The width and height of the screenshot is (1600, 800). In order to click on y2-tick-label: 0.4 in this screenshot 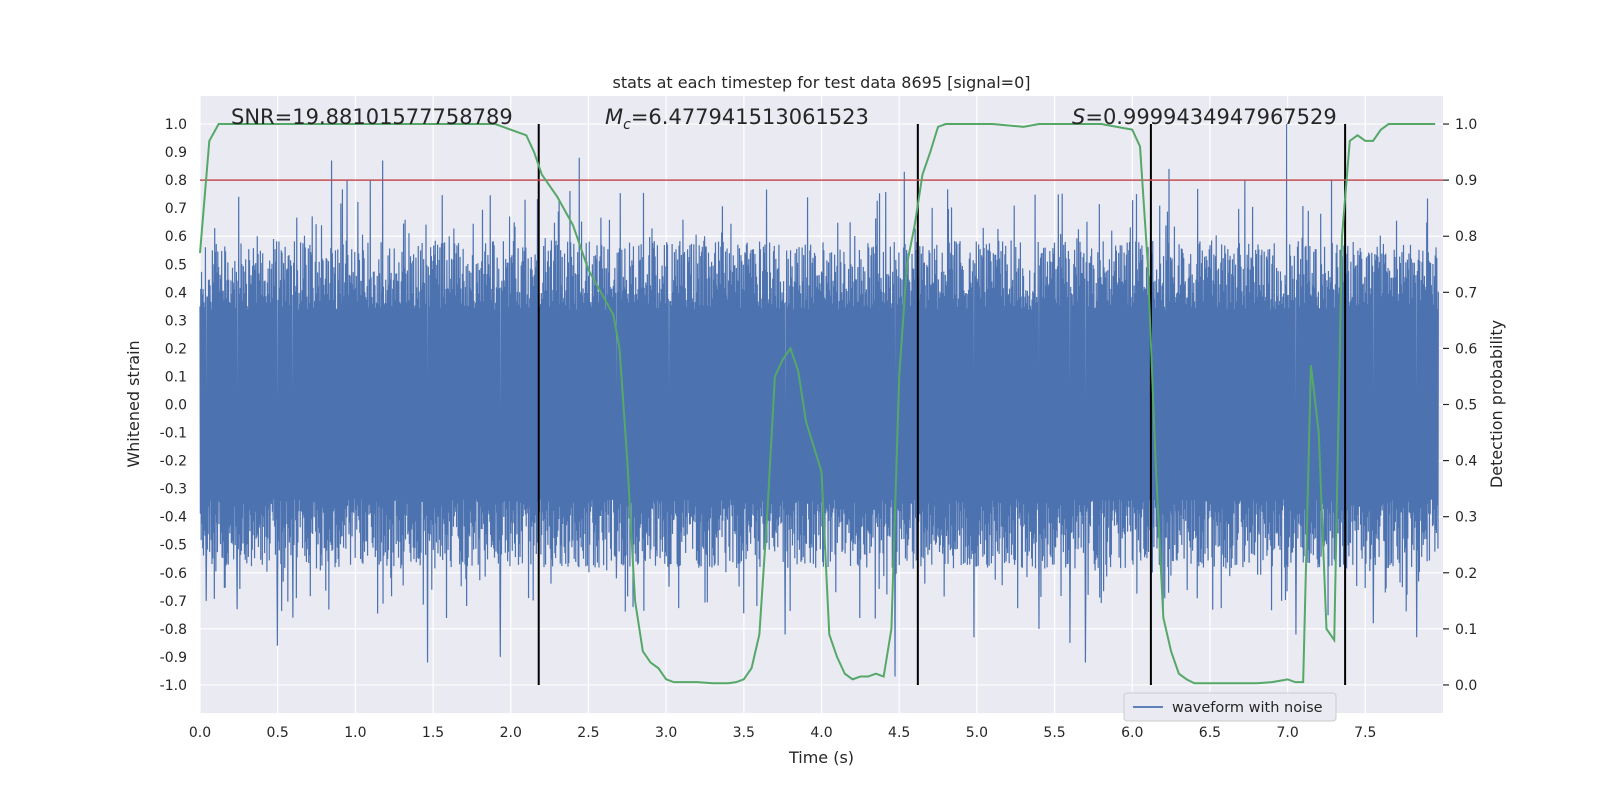, I will do `click(1466, 462)`.